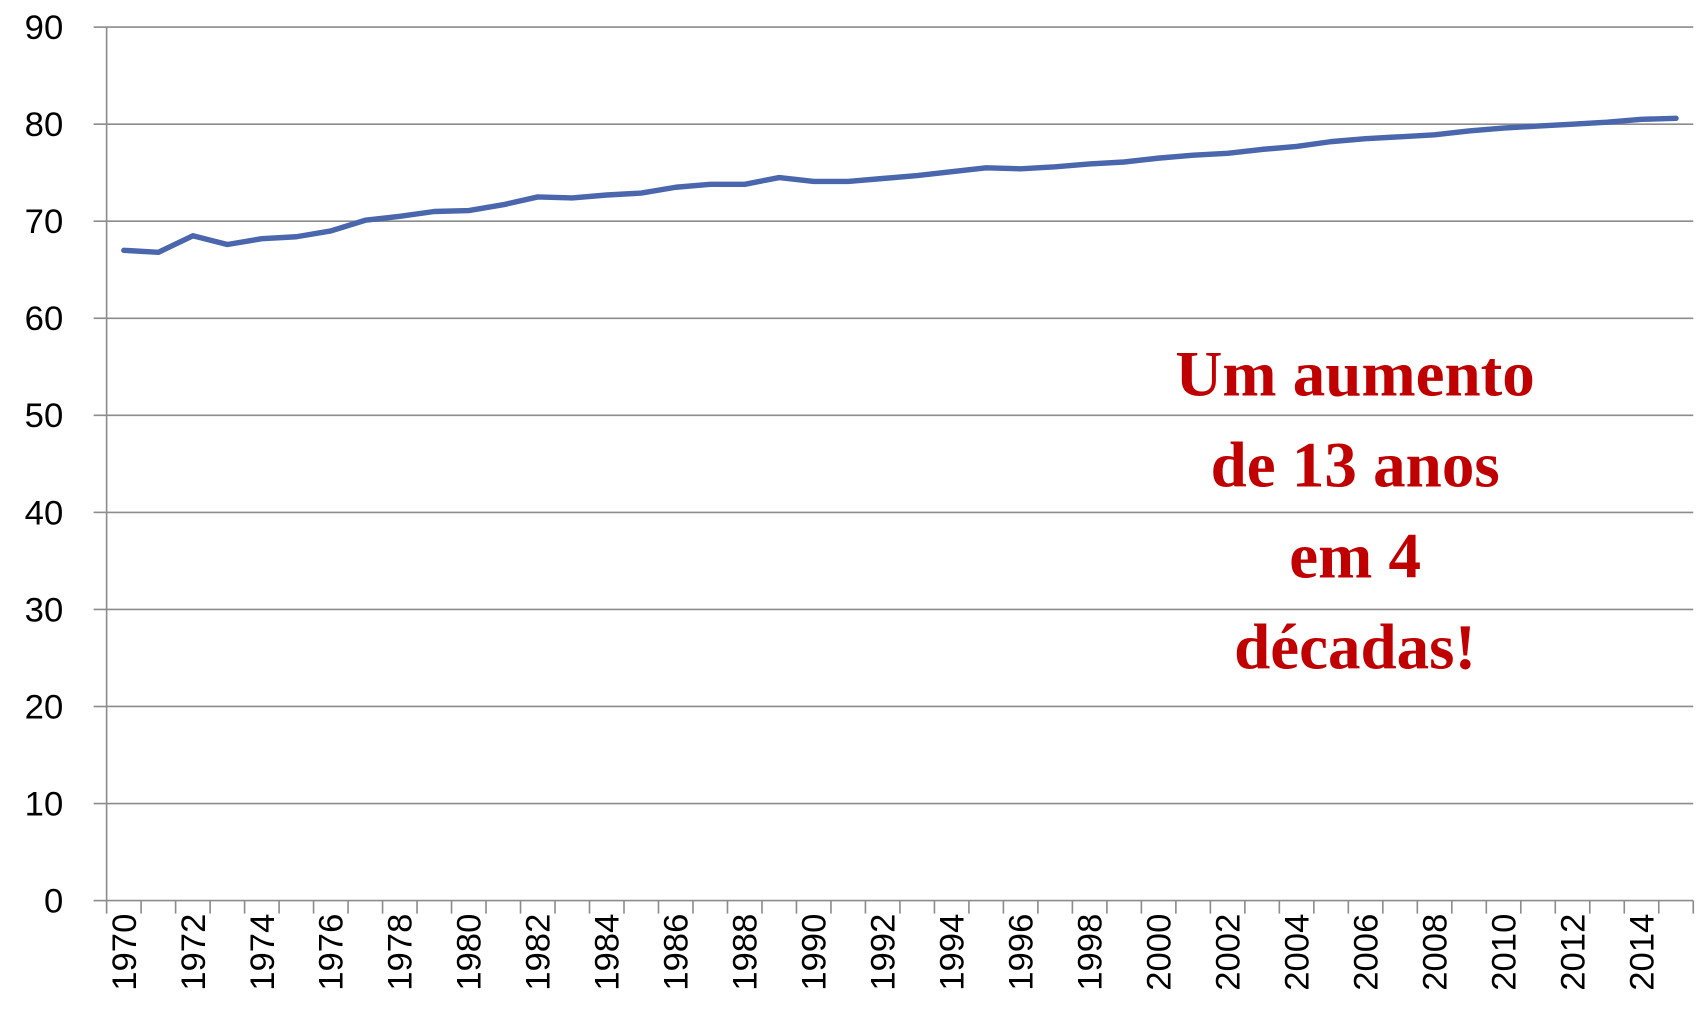  What do you see at coordinates (884, 952) in the screenshot?
I see `x-tick-label: 1992` at bounding box center [884, 952].